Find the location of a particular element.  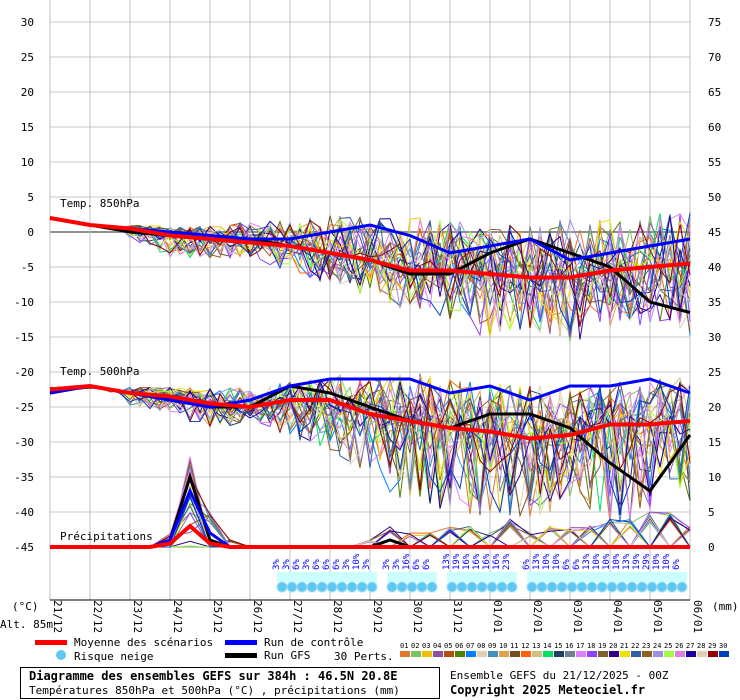

snow-risk-pct: 19% is located at coordinates (637, 561).